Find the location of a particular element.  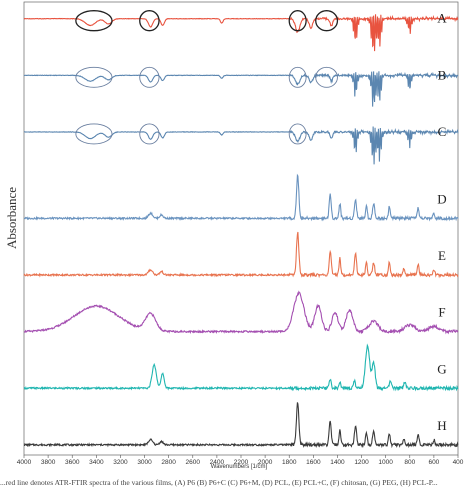

x-tick-label-2800: 2800 is located at coordinates (168, 462).